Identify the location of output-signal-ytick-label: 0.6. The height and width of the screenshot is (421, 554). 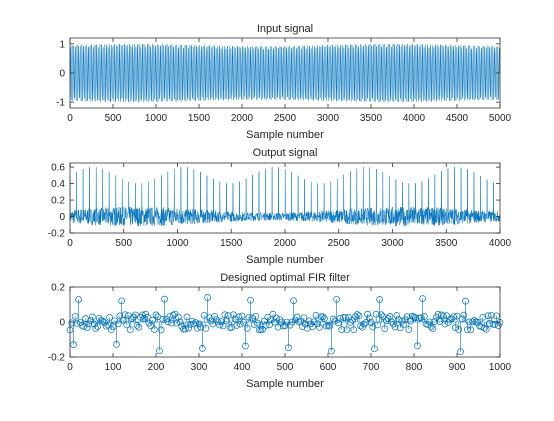
(58, 168).